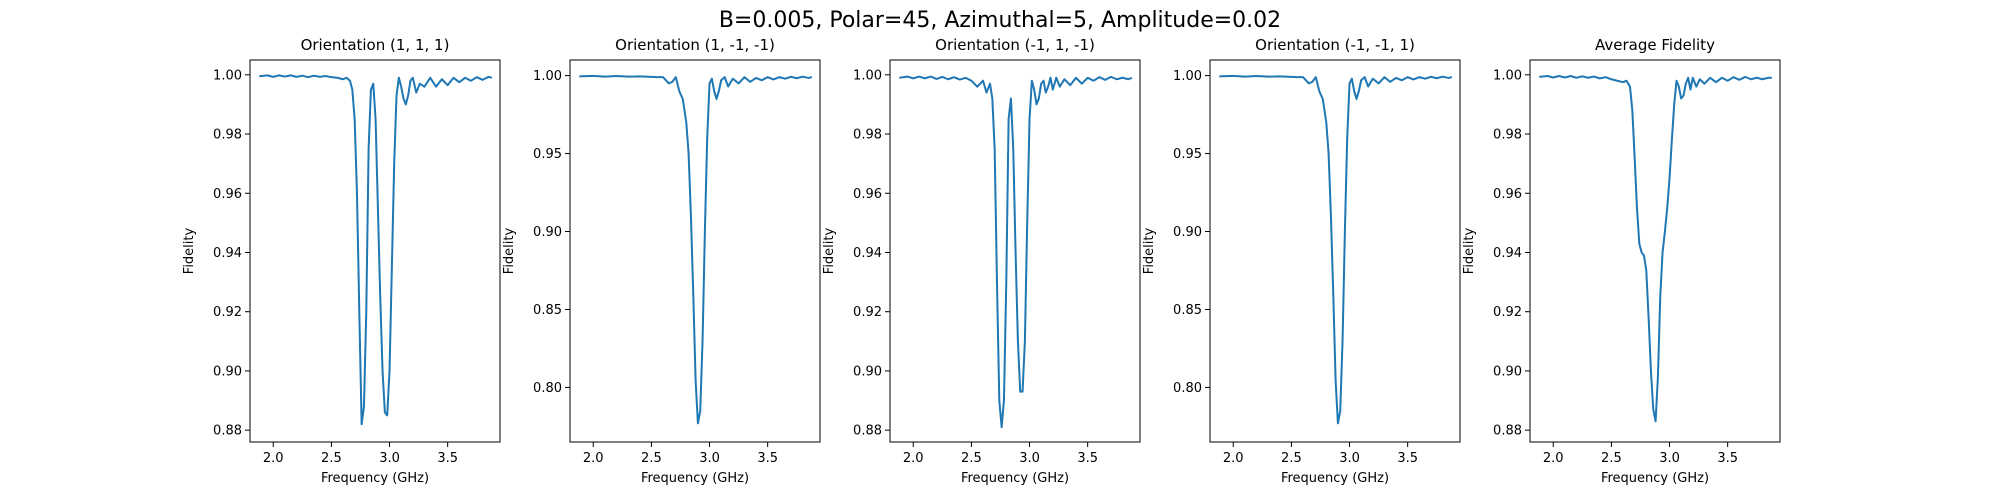 The image size is (2000, 500). I want to click on subplot-title: Orientation (-1, 1, -1), so click(1015, 45).